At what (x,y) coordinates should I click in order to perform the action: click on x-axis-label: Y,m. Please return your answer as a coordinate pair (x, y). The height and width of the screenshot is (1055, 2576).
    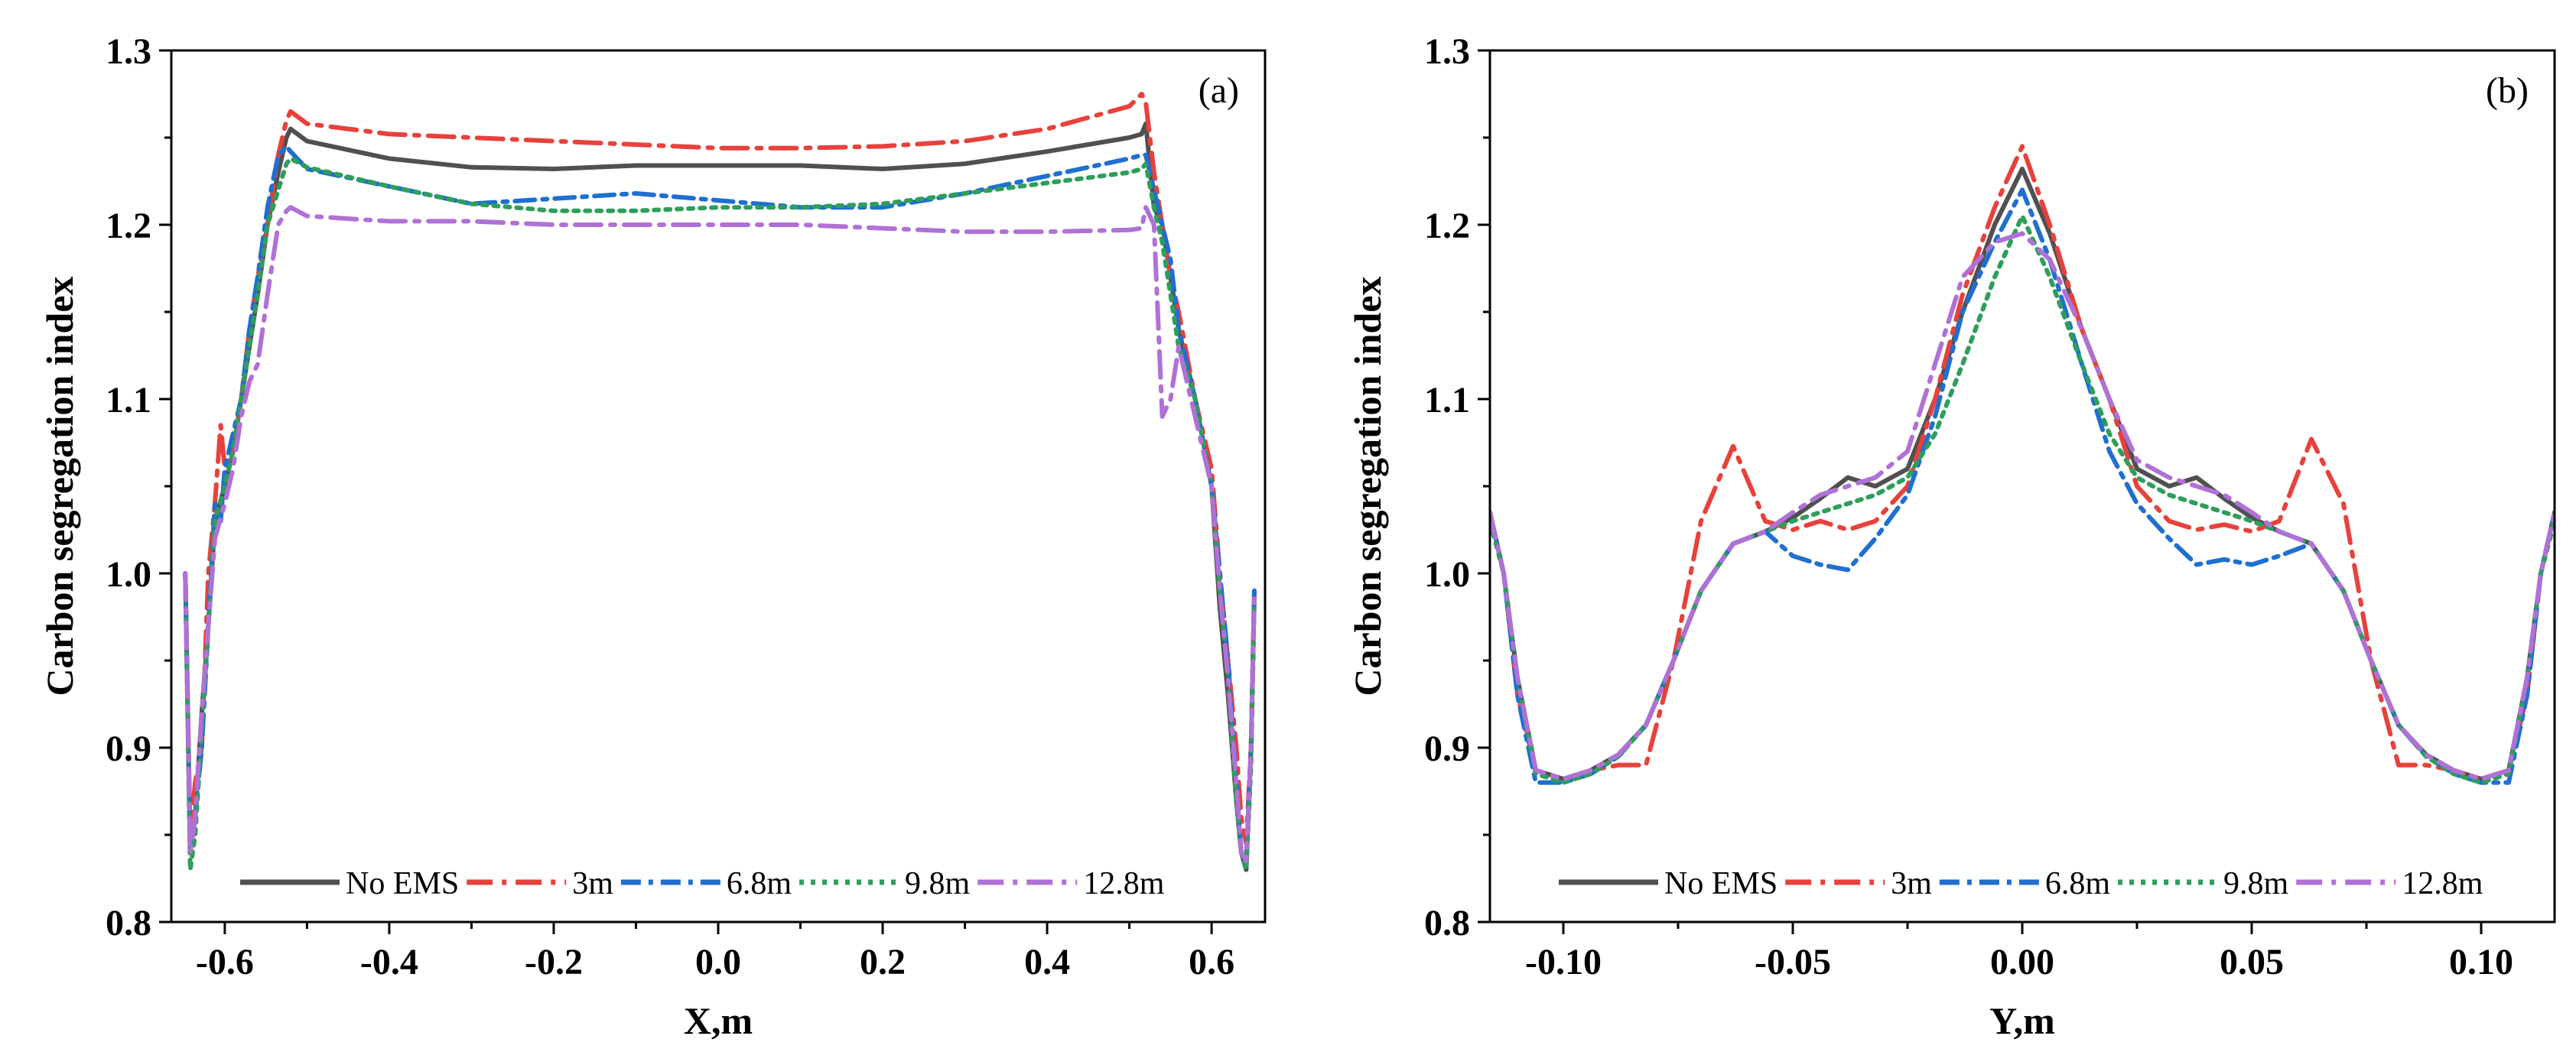
    Looking at the image, I should click on (2022, 1020).